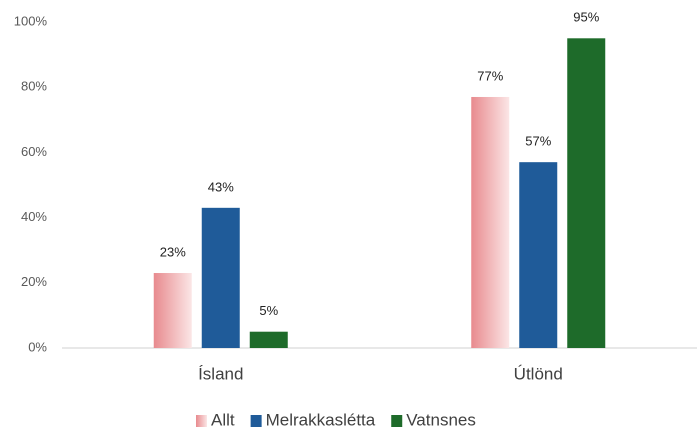  Describe the element at coordinates (223, 419) in the screenshot. I see `legend-label: Allt` at that location.